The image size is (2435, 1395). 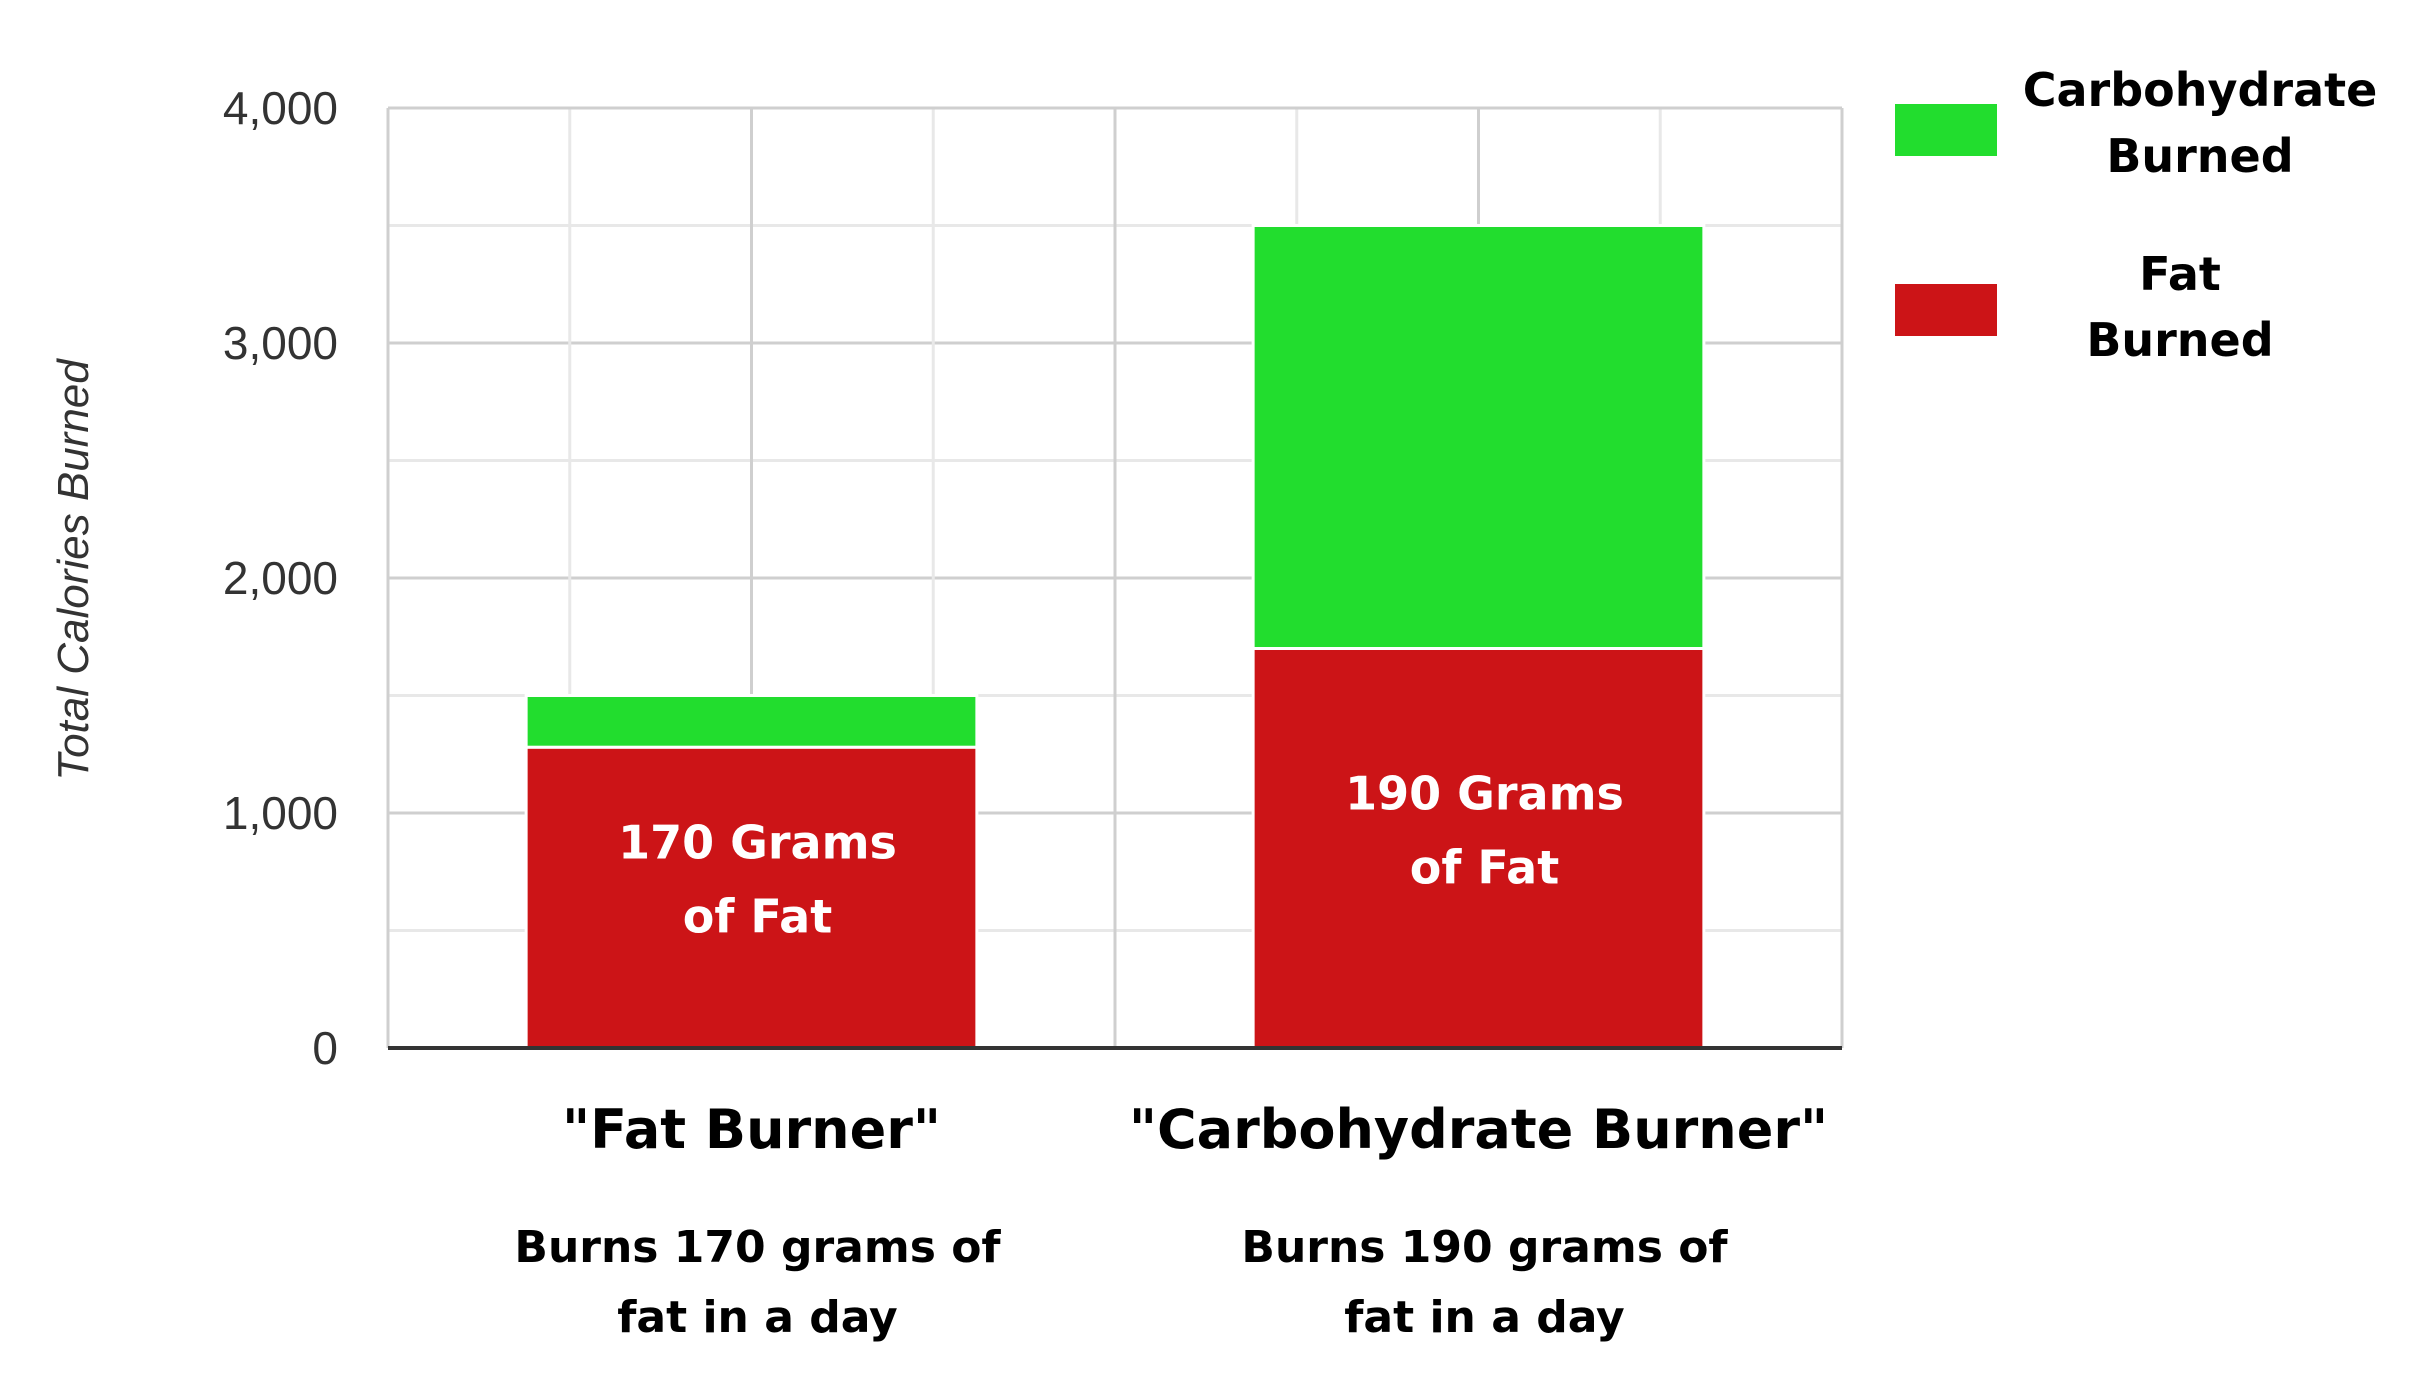 What do you see at coordinates (73, 569) in the screenshot?
I see `y-axis-title: Total Calories Burned` at bounding box center [73, 569].